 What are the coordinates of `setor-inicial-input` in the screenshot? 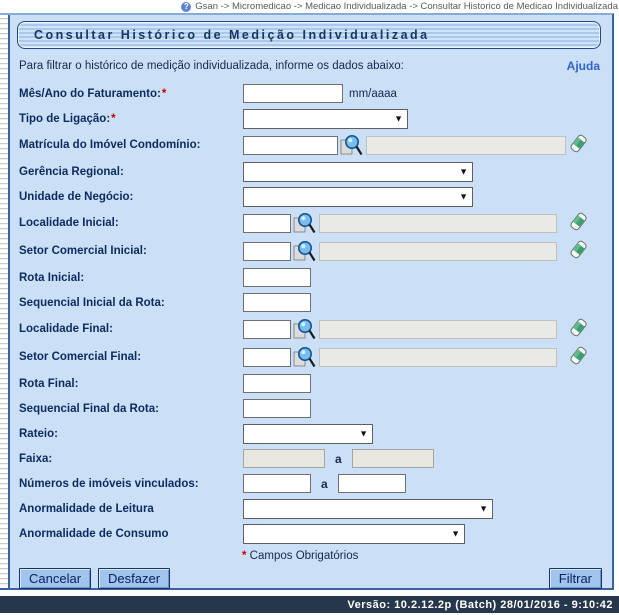 It's located at (267, 251).